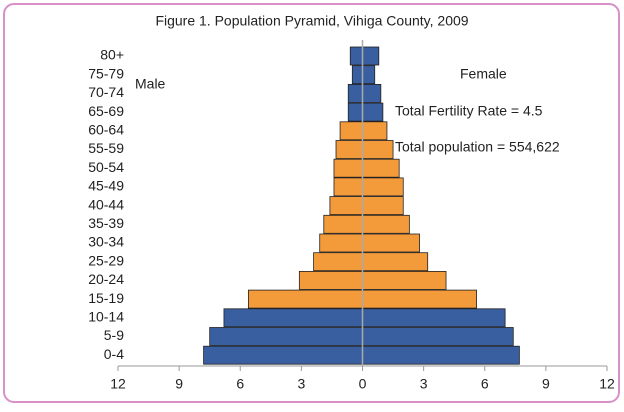 This screenshot has width=624, height=412. I want to click on y-tick-label: 75-79, so click(106, 73).